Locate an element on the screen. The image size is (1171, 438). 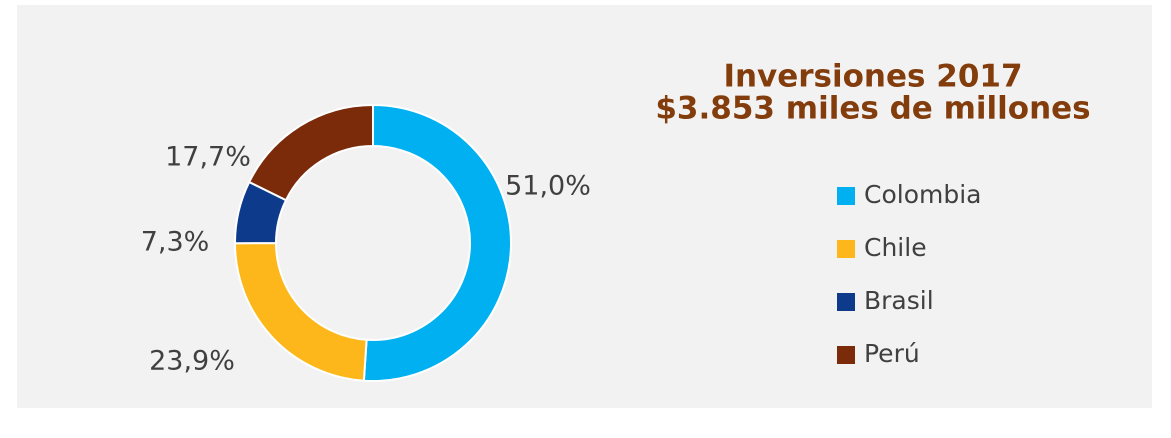
data-label: 17,7% is located at coordinates (208, 157).